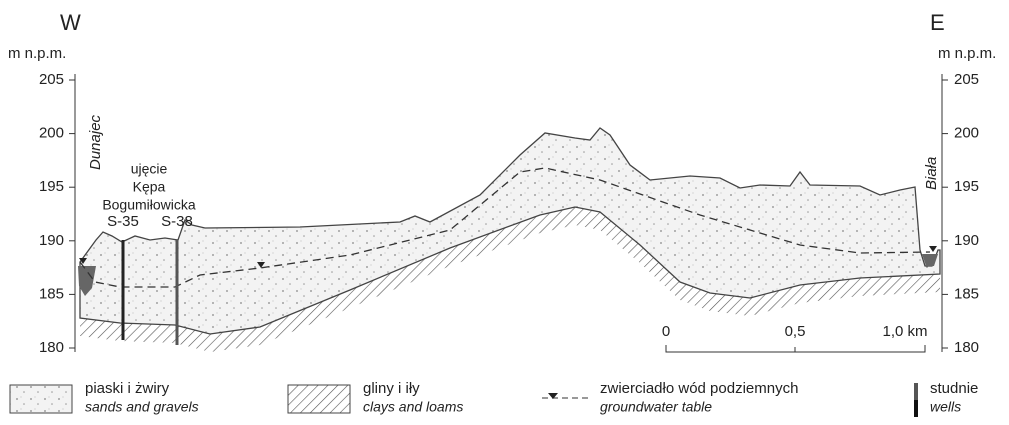 The image size is (1009, 425). What do you see at coordinates (945, 407) in the screenshot?
I see `legend-subtitle: wells` at bounding box center [945, 407].